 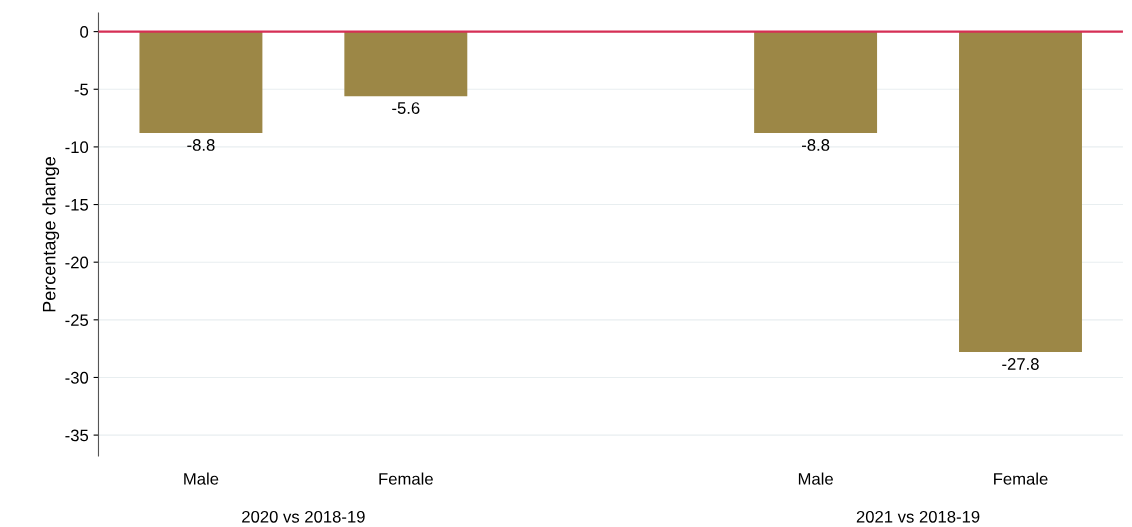 I want to click on y-axis-title: Percentage change, so click(x=51, y=234).